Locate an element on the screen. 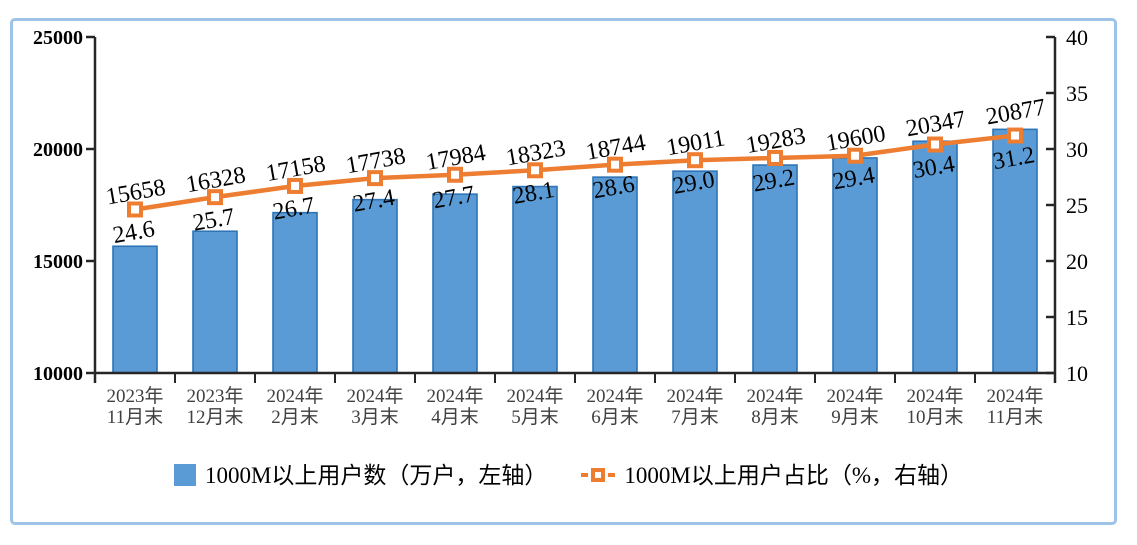 The image size is (1137, 545). left-axis-tick-label: 20000 is located at coordinates (58, 150).